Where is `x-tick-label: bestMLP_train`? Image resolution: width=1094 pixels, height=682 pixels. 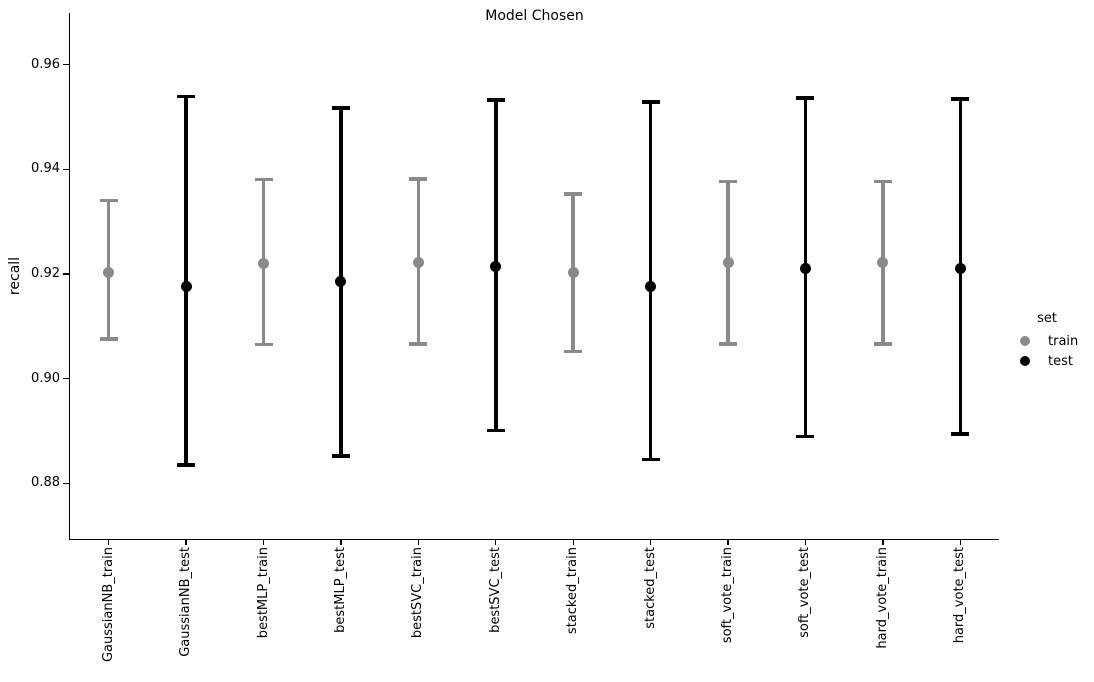 x-tick-label: bestMLP_train is located at coordinates (263, 593).